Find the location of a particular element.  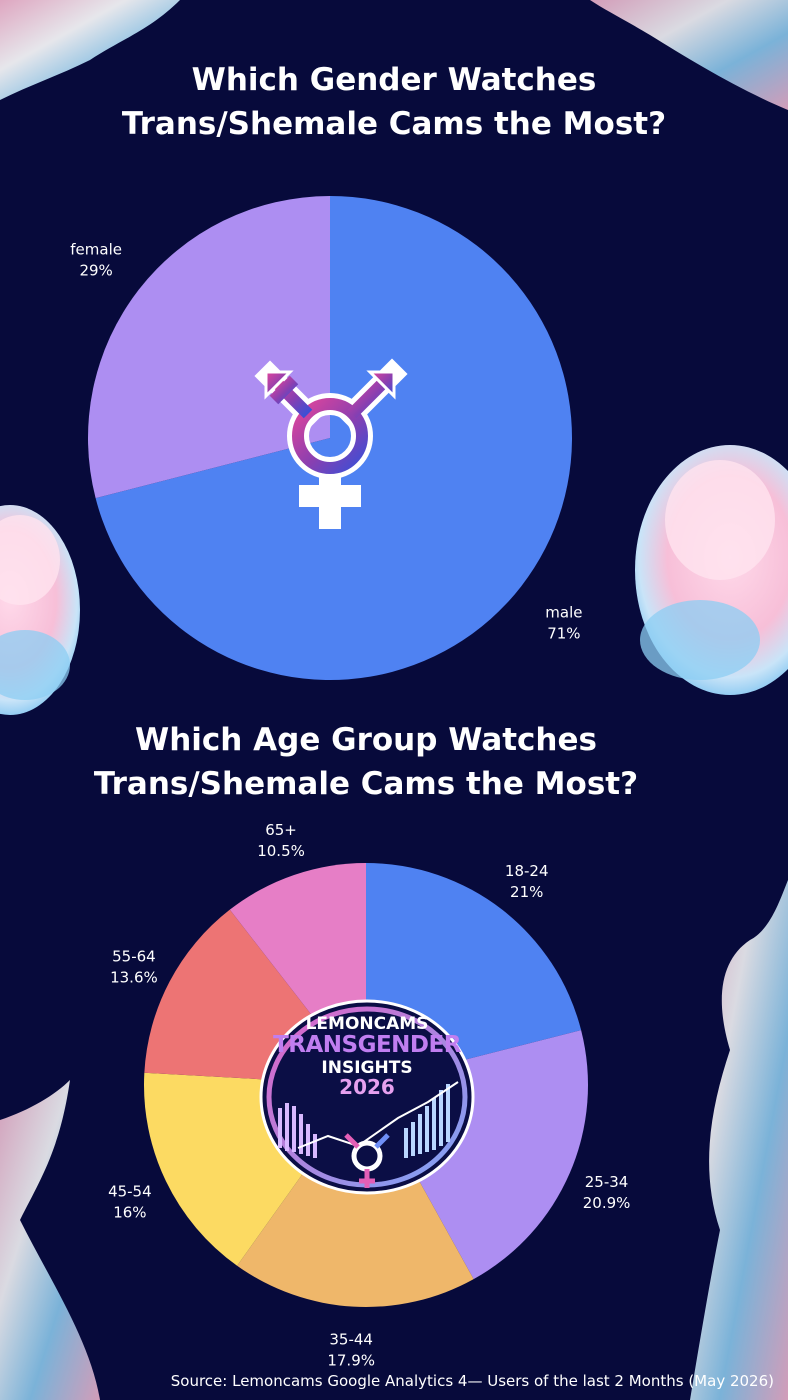

age-label-value: 10.5% is located at coordinates (281, 851).